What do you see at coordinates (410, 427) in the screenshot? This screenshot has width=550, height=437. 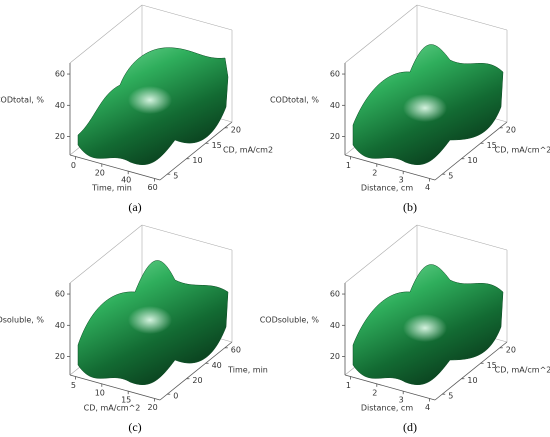 I see `caption: (d)` at bounding box center [410, 427].